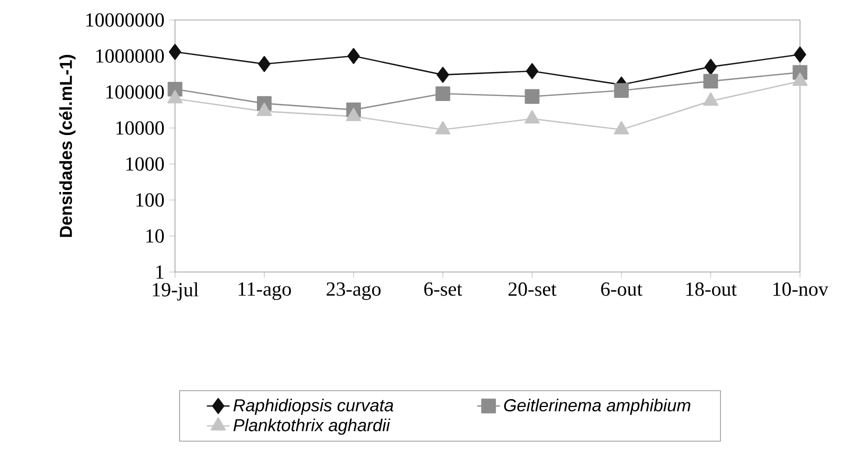  I want to click on y-tick-label: 10000, so click(140, 128).